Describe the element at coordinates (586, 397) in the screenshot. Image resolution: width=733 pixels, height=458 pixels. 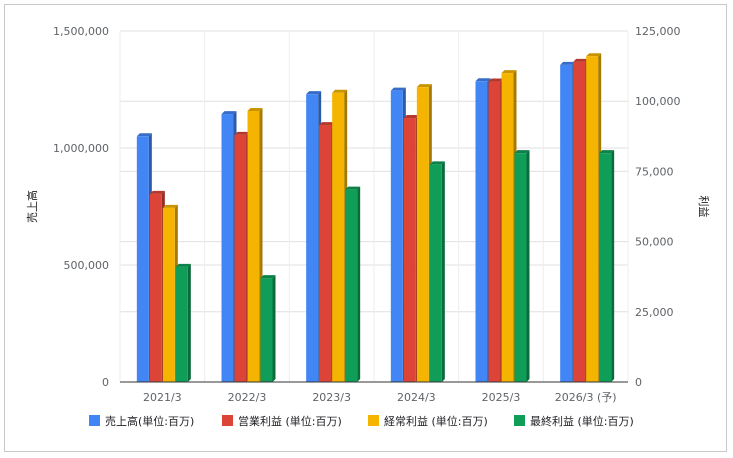
I see `x-tick-label: 2026/3 (予)` at that location.